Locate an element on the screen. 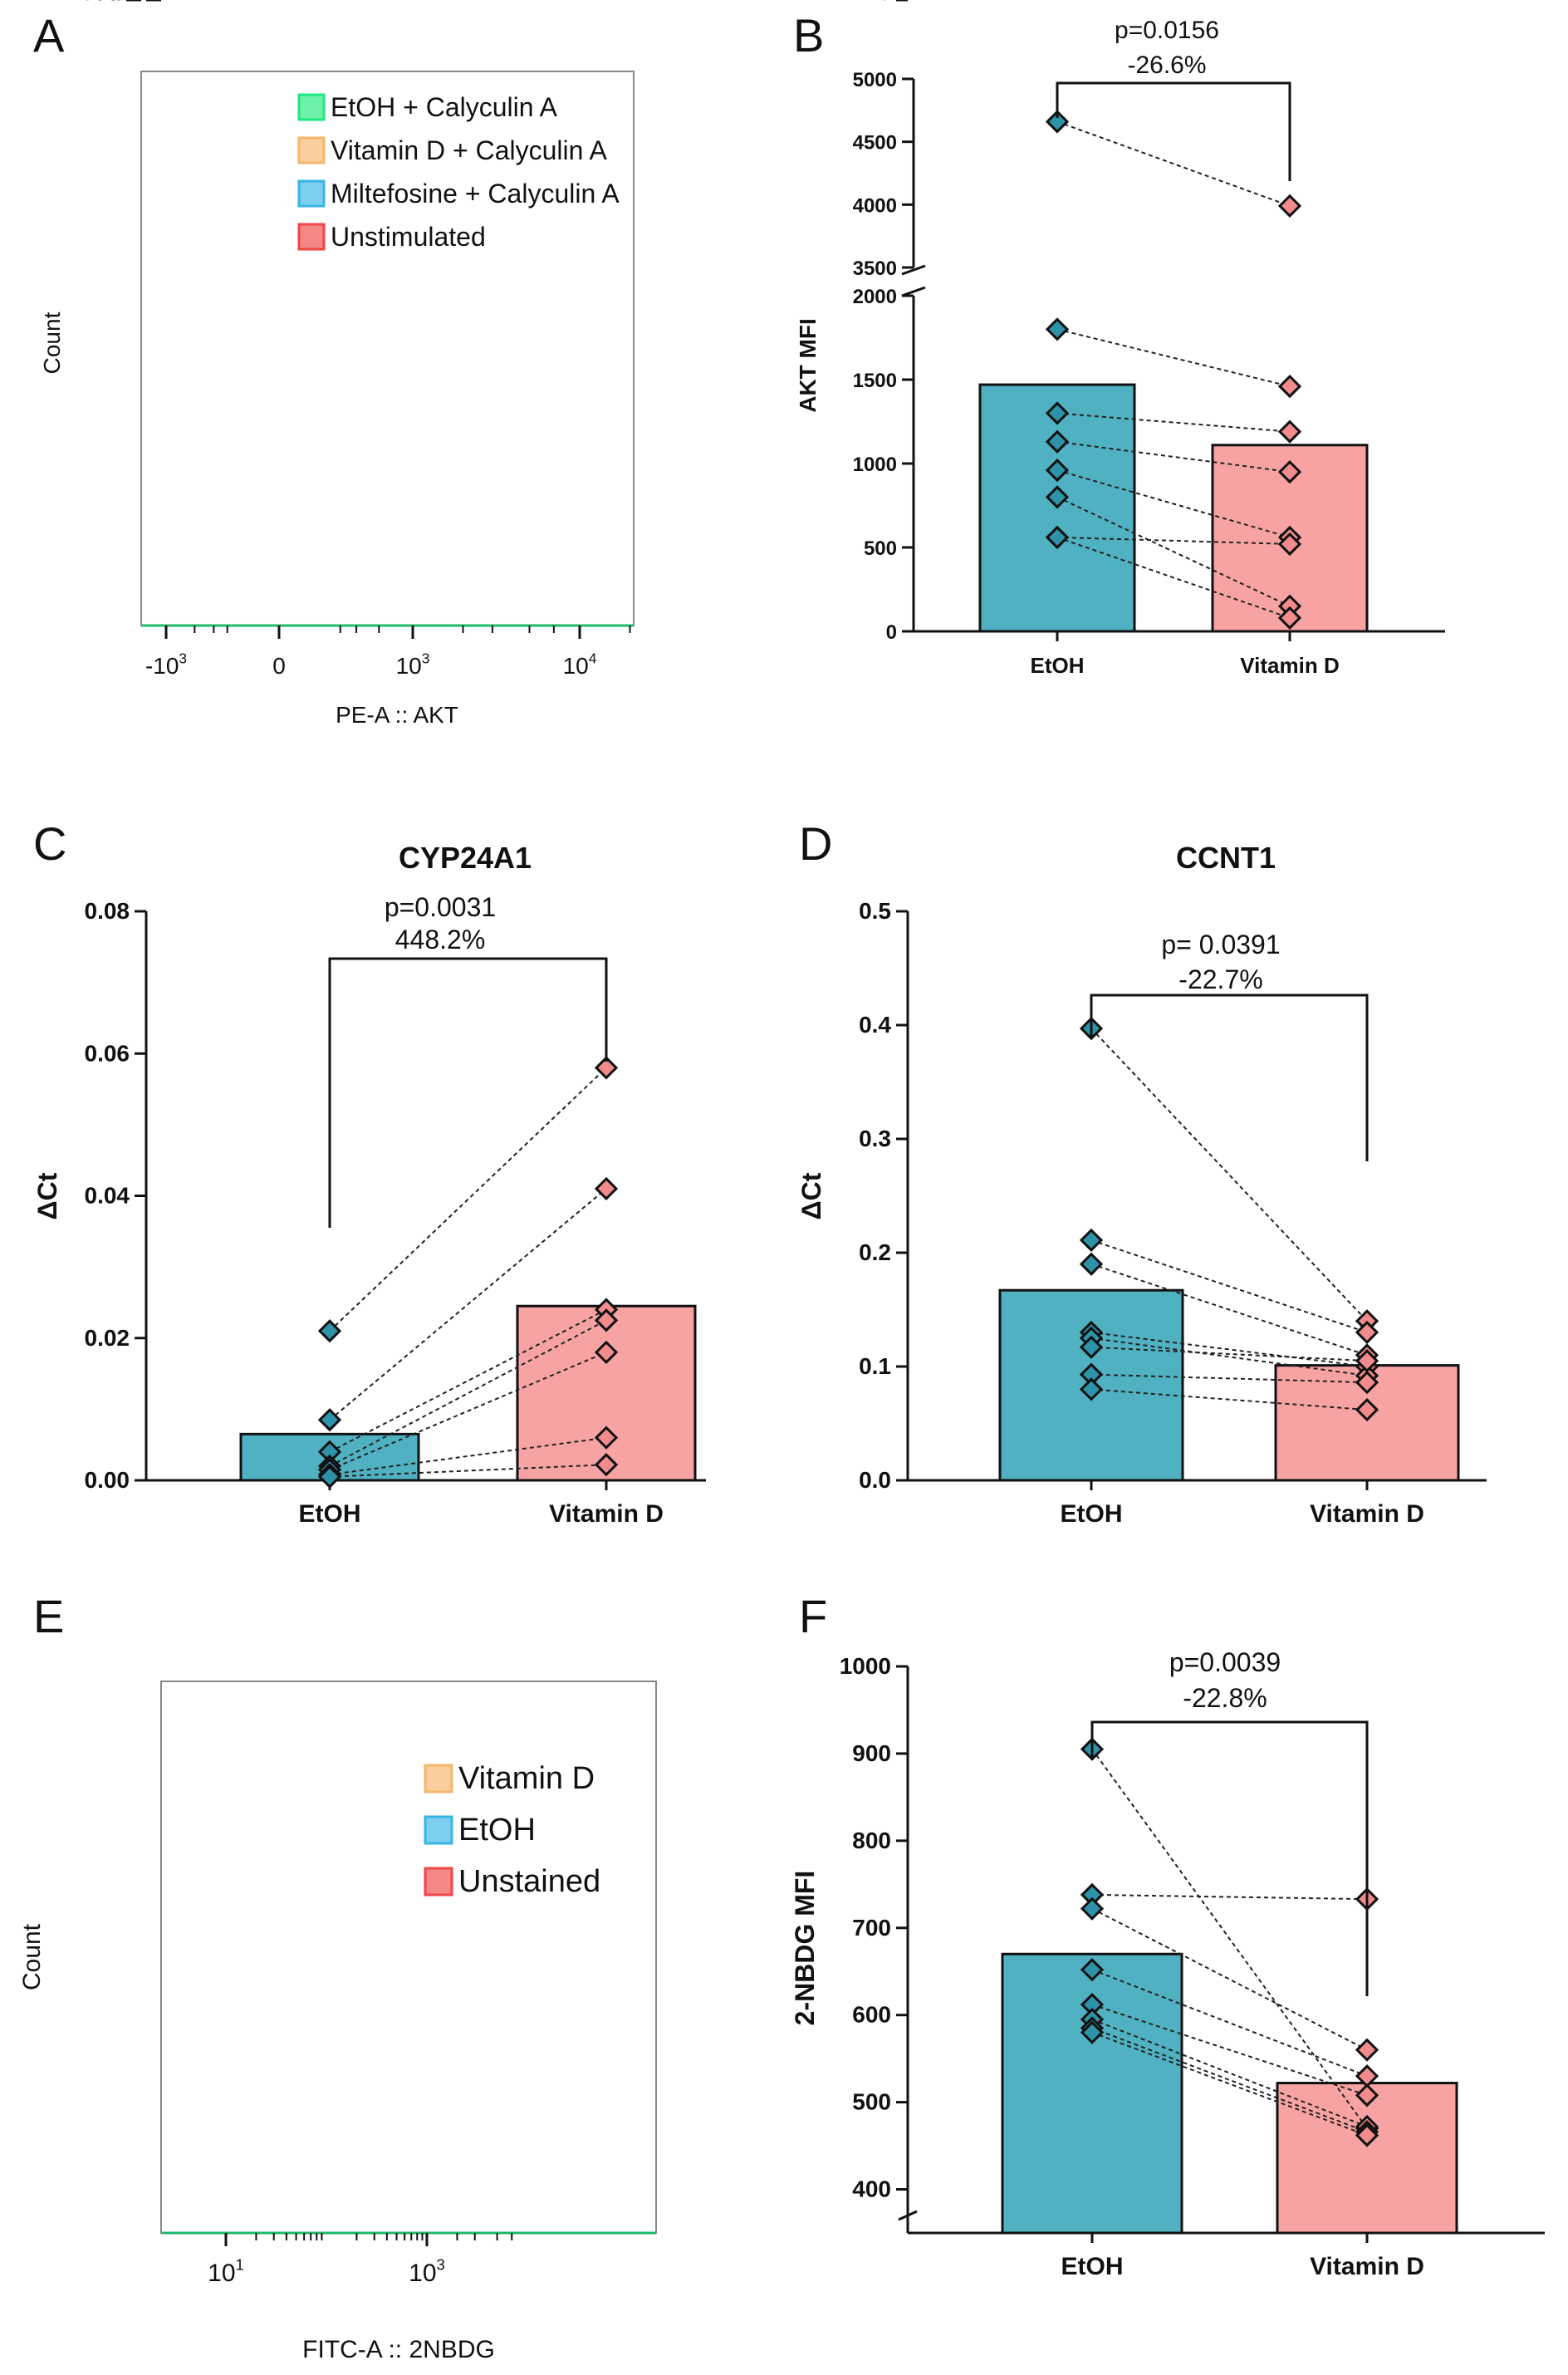 Image resolution: width=1568 pixels, height=2375 pixels. legend-label-vitamin-d: Vitamin D is located at coordinates (526, 1778).